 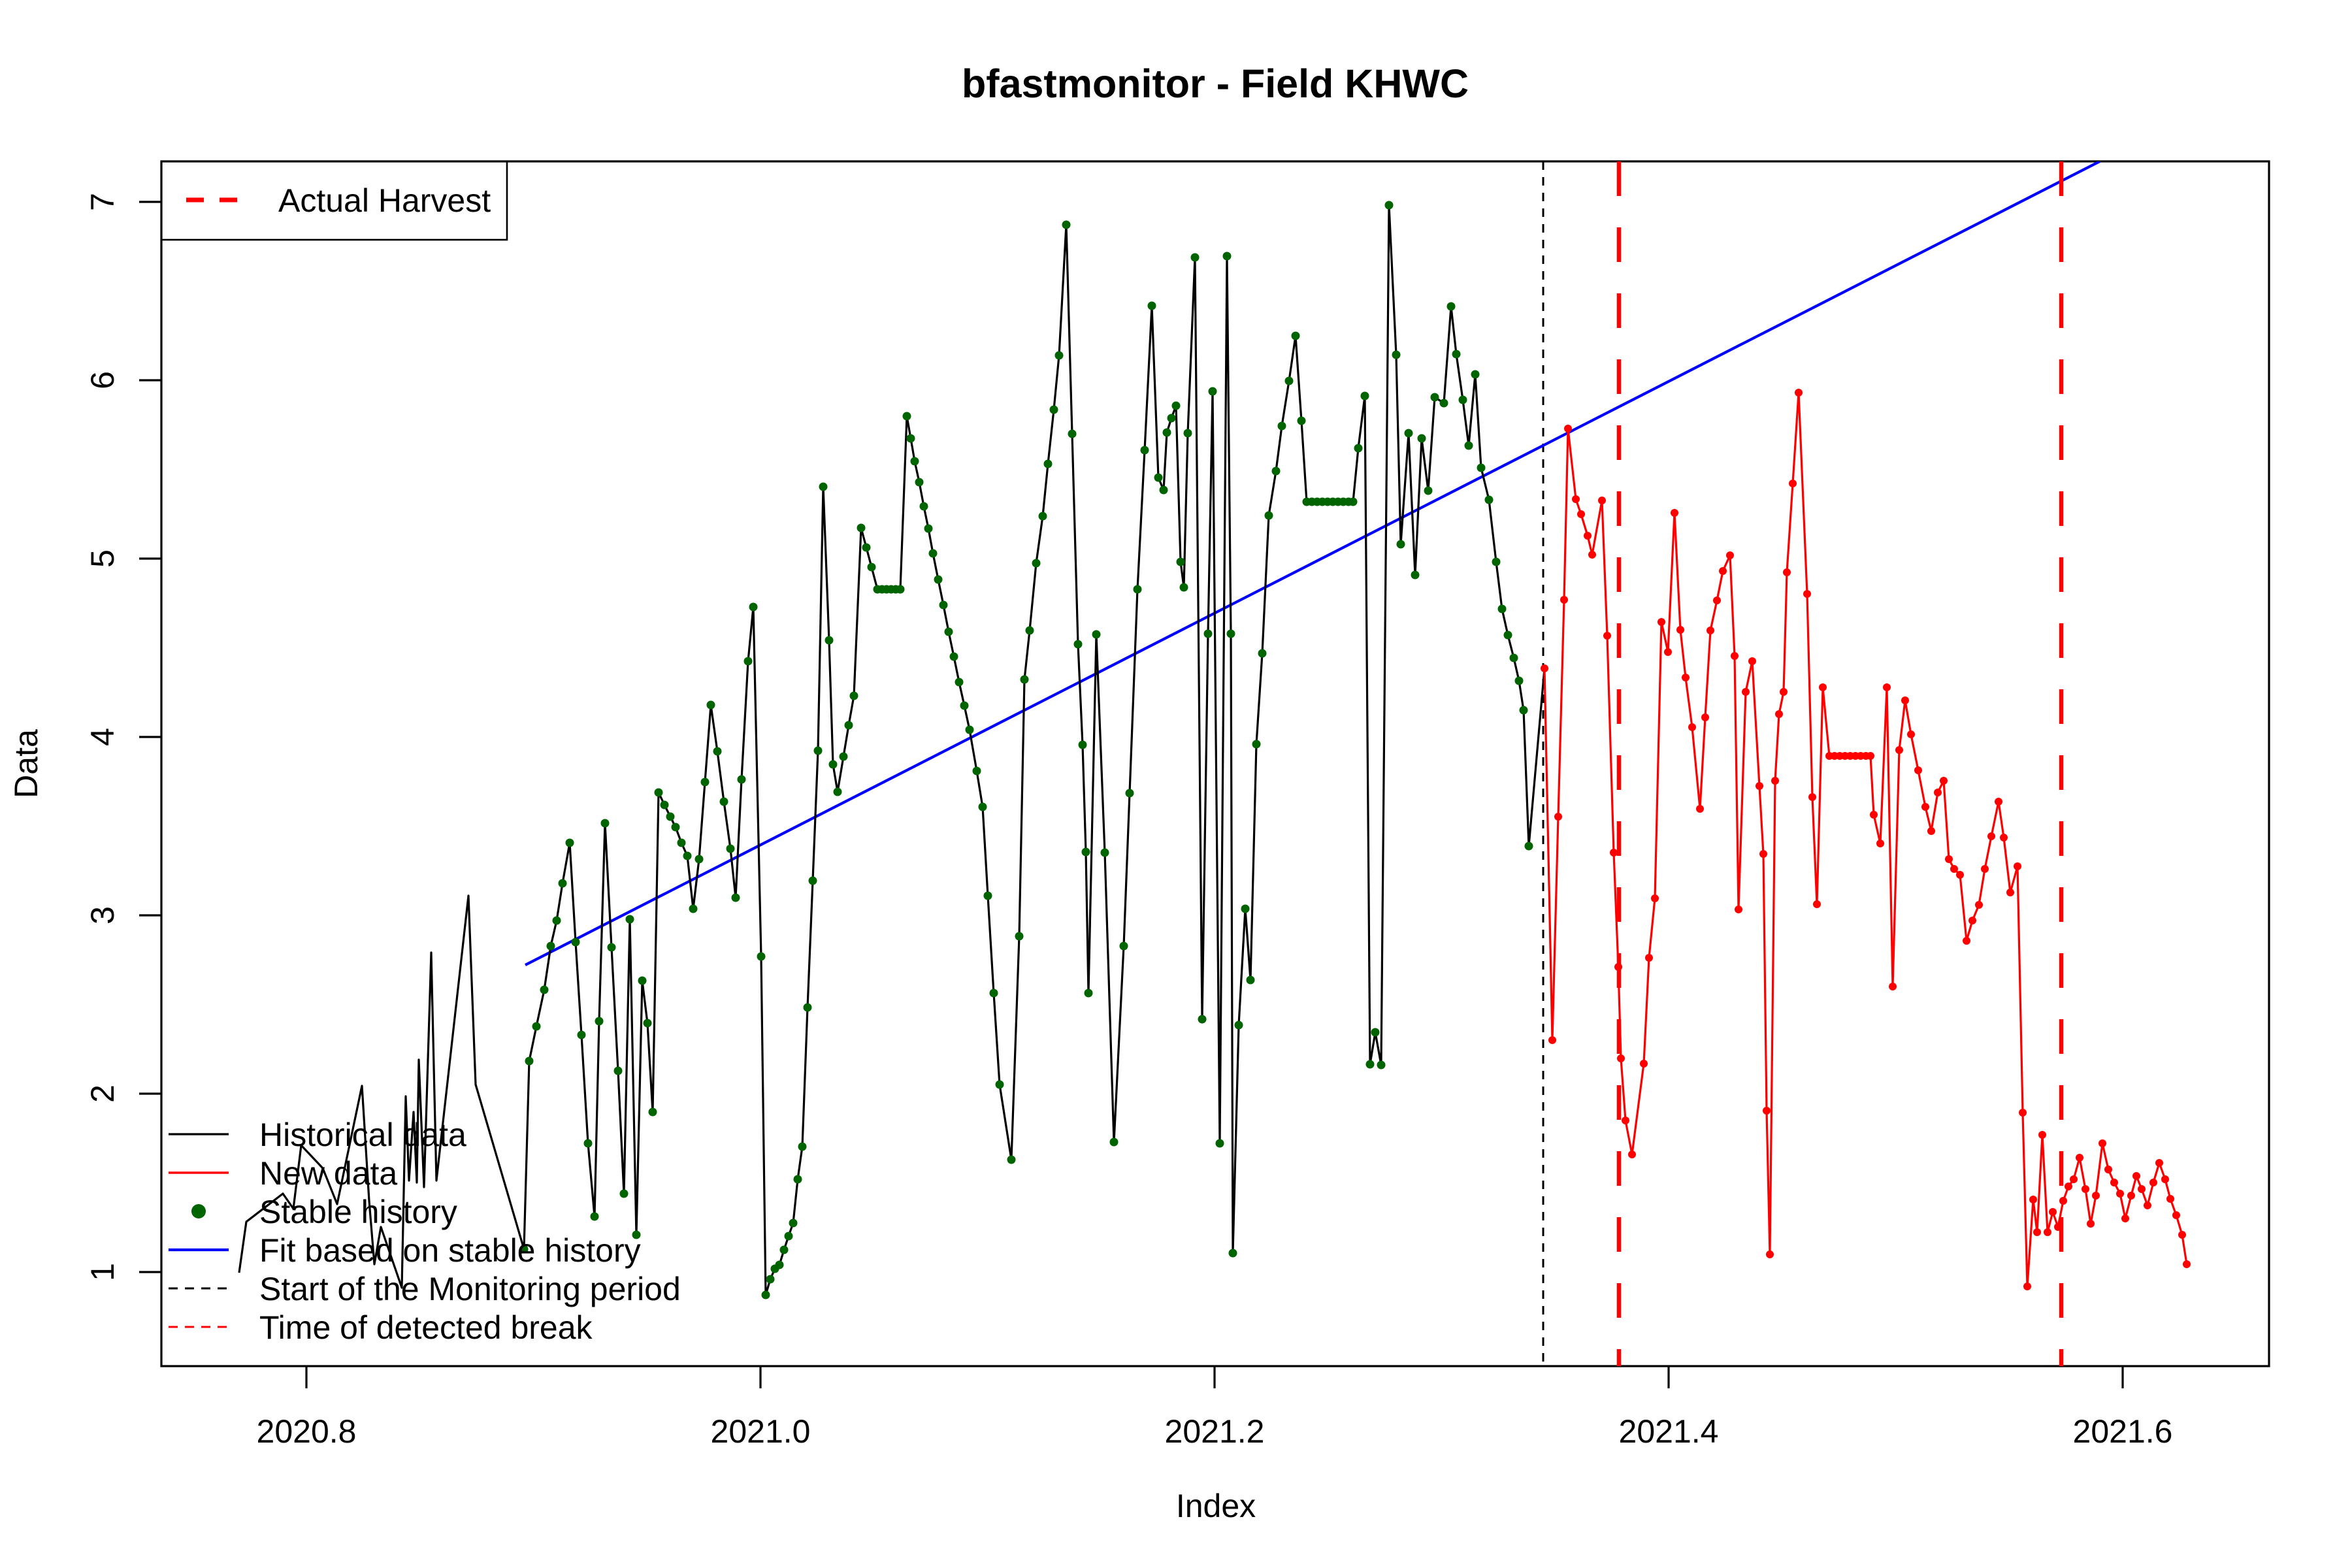 I want to click on svg-text: Time of detected break, so click(x=426, y=1327).